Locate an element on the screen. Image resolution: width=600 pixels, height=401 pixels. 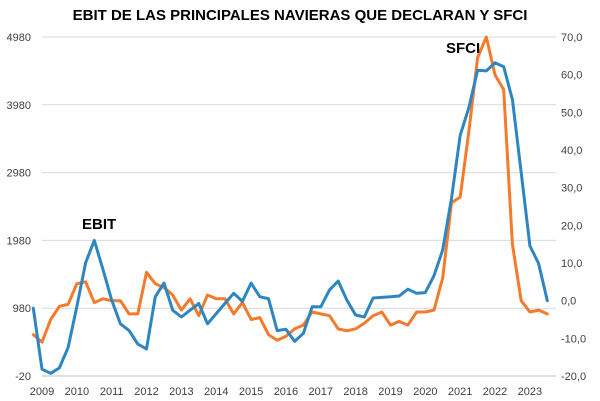
left-tick-label: 4980 is located at coordinates (19, 38).